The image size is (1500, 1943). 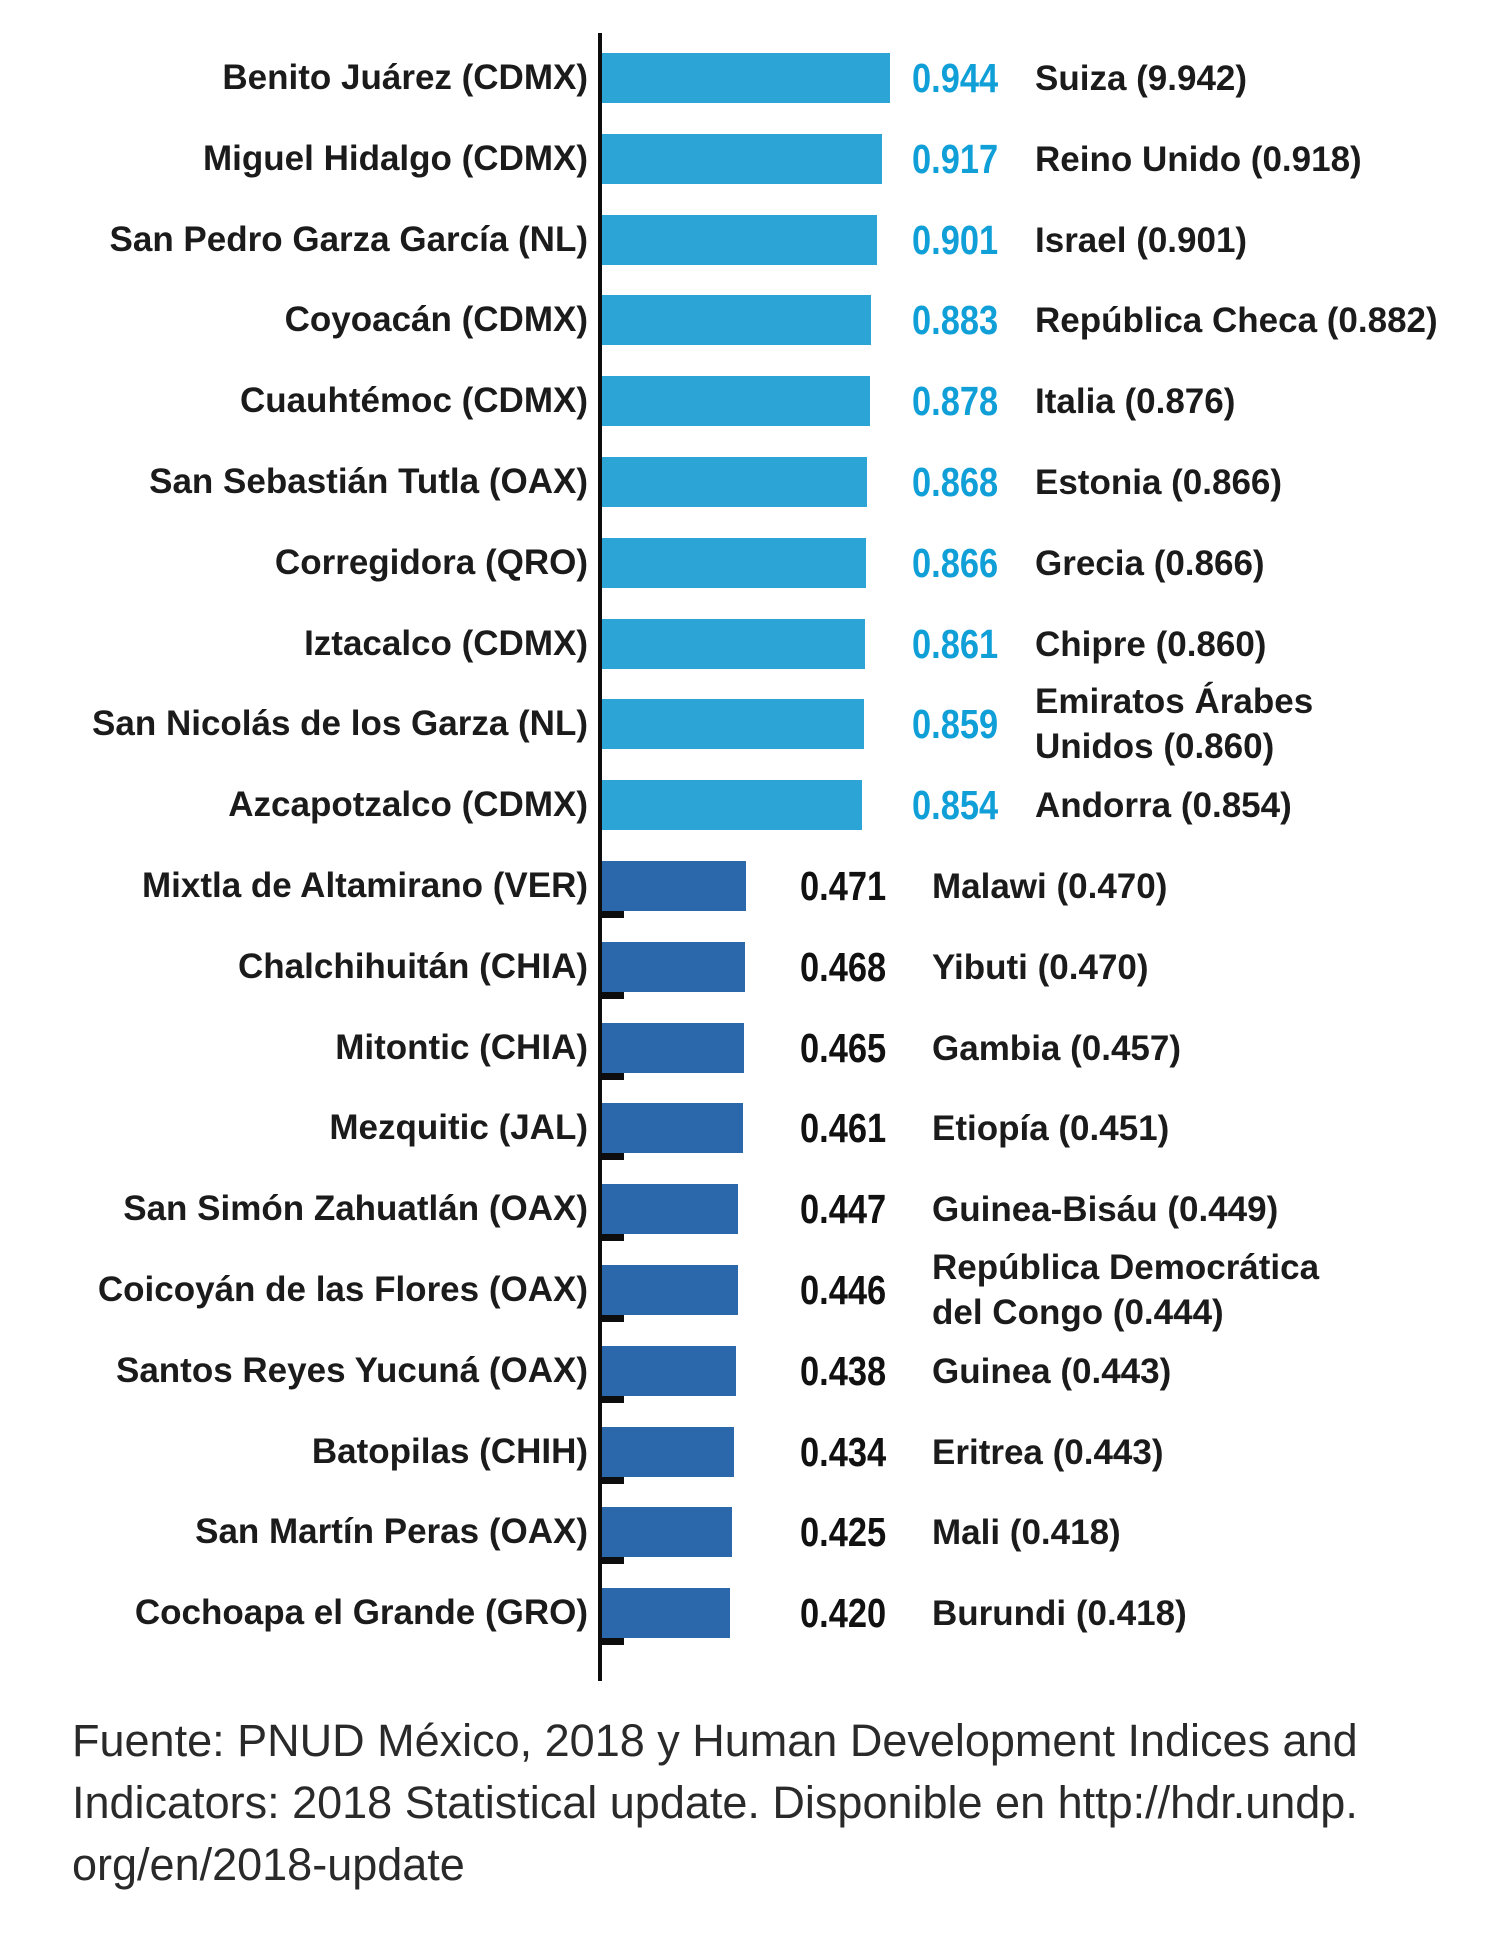 I want to click on municipality-label: San Nicolás de los Garza (NL), so click(x=340, y=723).